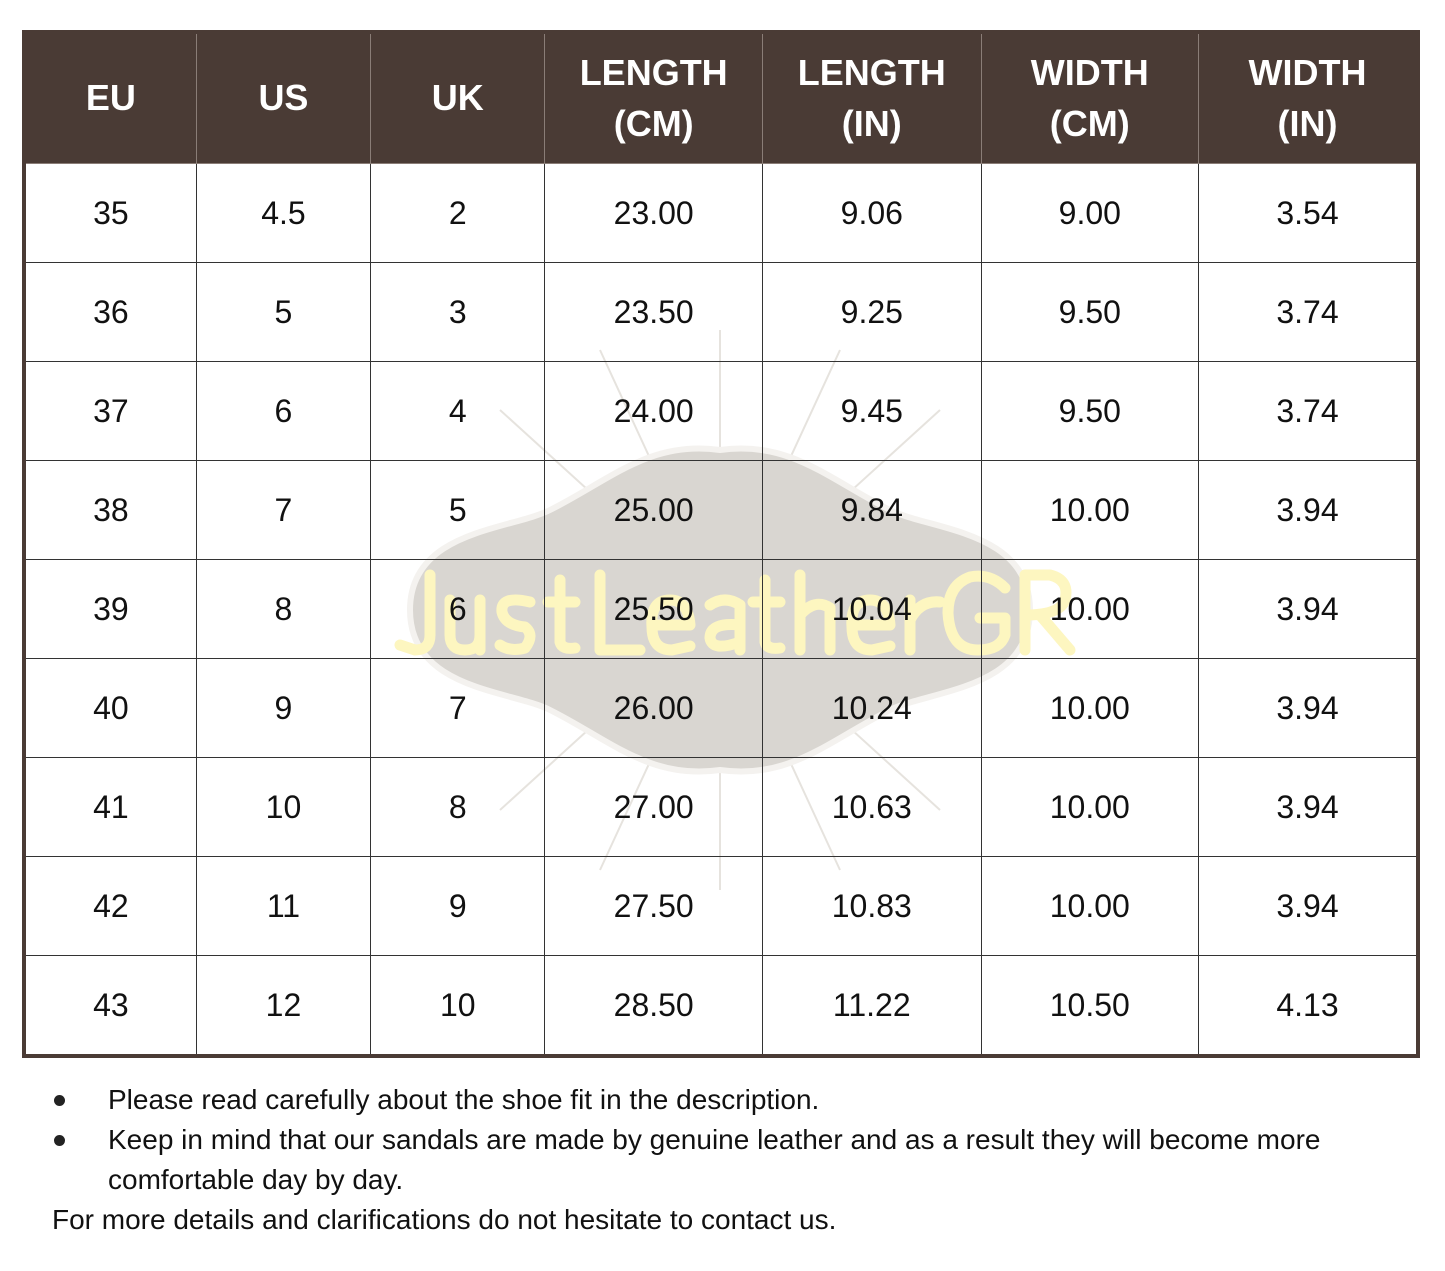 This screenshot has height=1271, width=1445. I want to click on table-row: 35 4.5 2 23.00 9.06 9.00 3.54, so click(721, 213).